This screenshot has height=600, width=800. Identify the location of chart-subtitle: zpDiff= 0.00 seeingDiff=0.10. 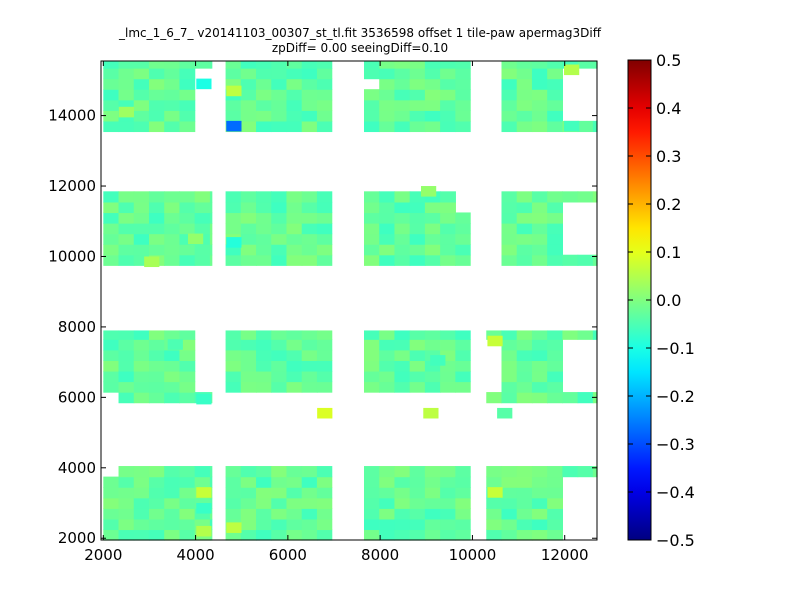
(360, 48).